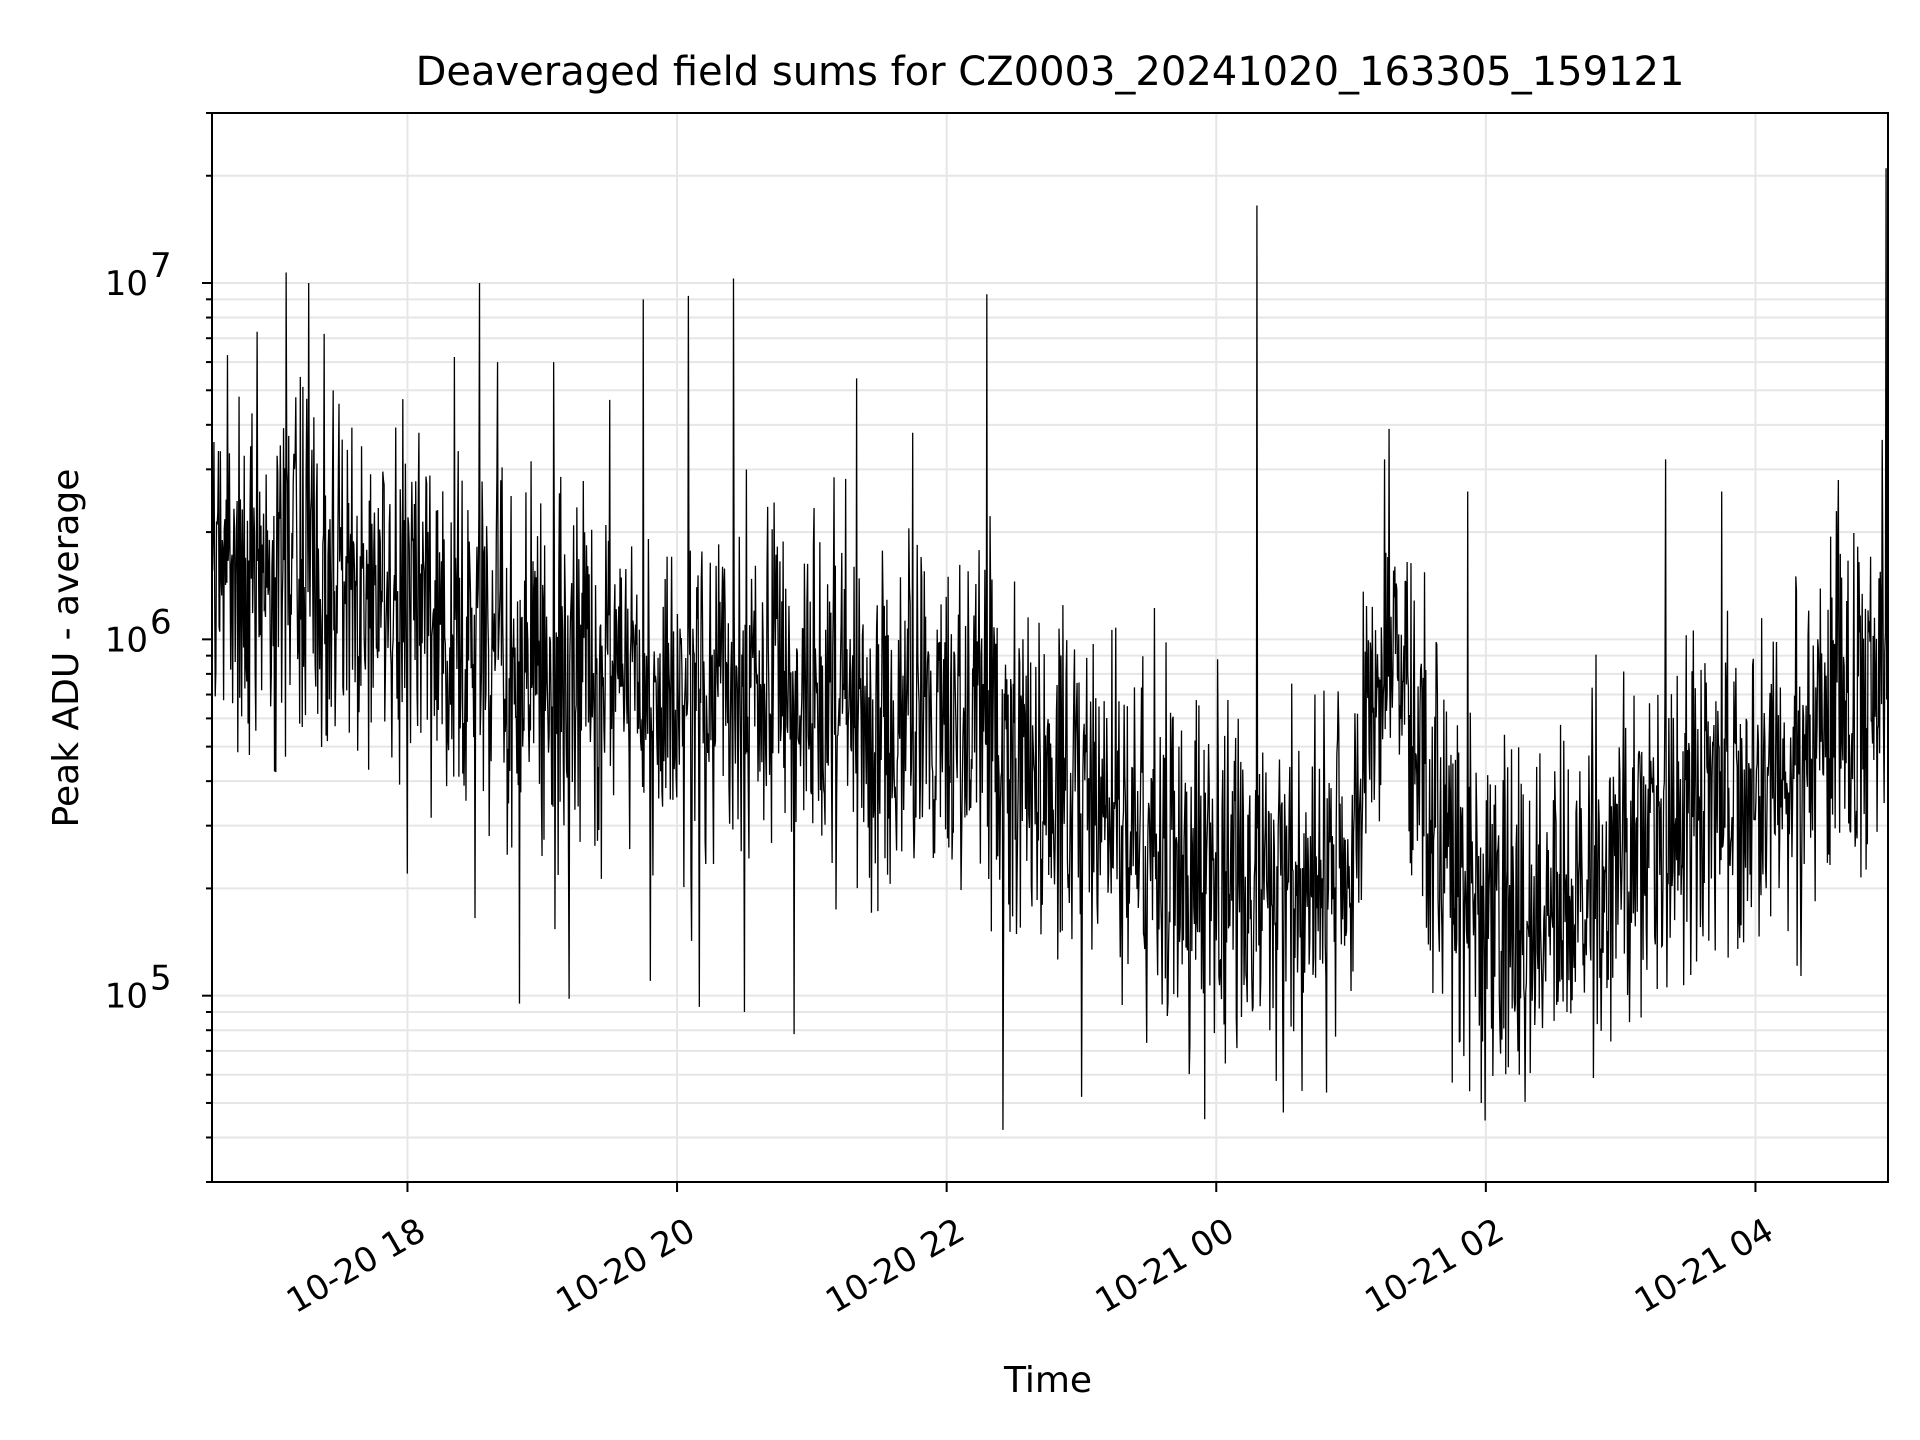 The width and height of the screenshot is (1920, 1440). I want to click on y-tick-label-exponent: 5, so click(161, 979).